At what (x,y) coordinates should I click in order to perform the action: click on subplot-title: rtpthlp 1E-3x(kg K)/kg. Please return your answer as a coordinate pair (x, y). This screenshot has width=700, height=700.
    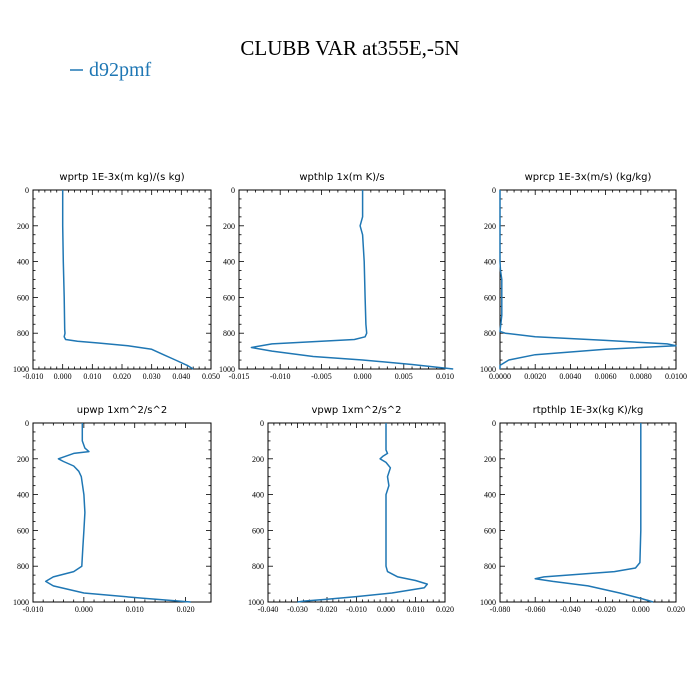
    Looking at the image, I should click on (588, 410).